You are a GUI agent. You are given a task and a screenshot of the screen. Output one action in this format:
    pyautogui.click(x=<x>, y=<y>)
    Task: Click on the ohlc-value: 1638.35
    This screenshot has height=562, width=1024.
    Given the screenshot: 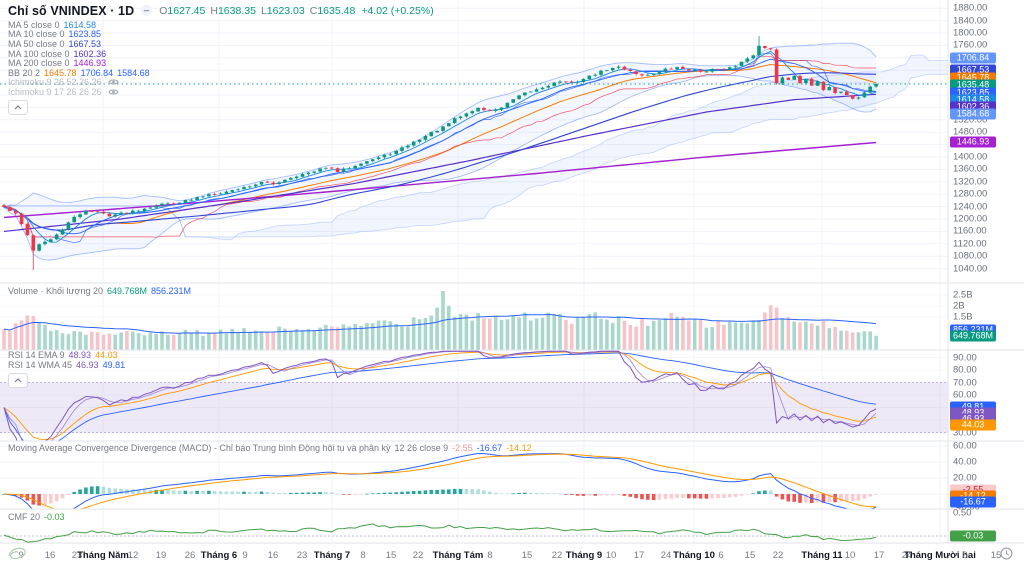 What is the action you would take?
    pyautogui.click(x=236, y=10)
    